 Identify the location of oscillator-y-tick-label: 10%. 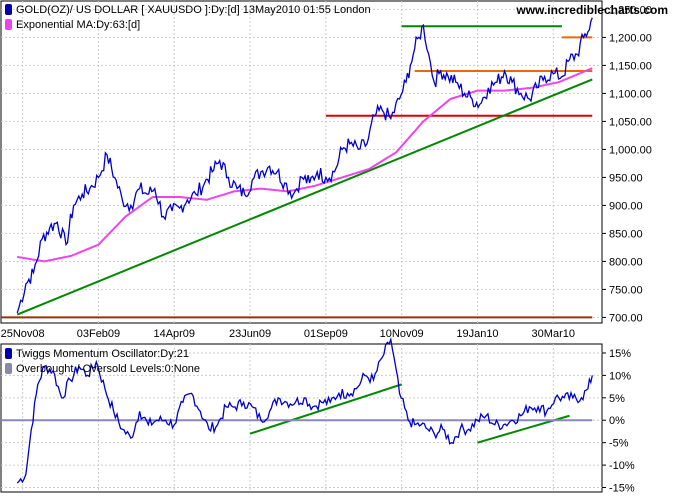
(620, 376).